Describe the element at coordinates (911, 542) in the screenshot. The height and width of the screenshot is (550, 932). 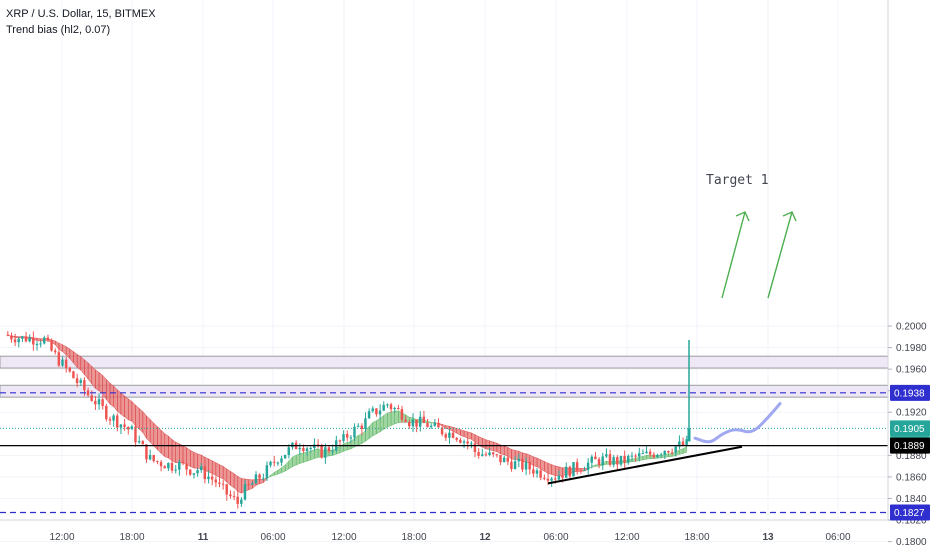
I see `price-tick-label: 0.1800` at that location.